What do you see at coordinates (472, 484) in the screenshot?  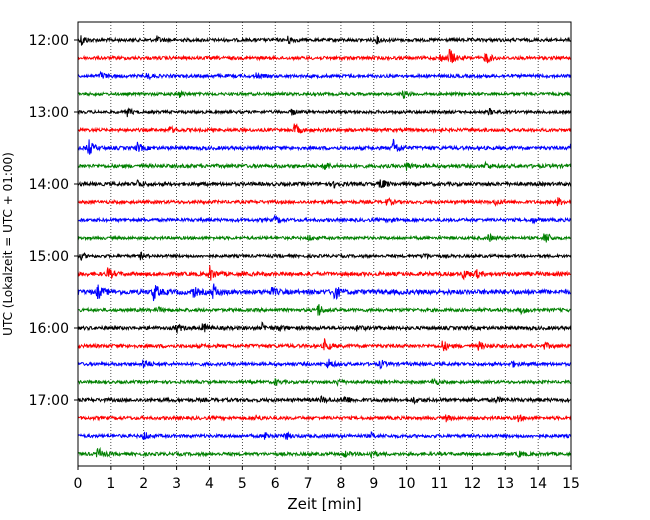 I see `x-tick-label: 12` at bounding box center [472, 484].